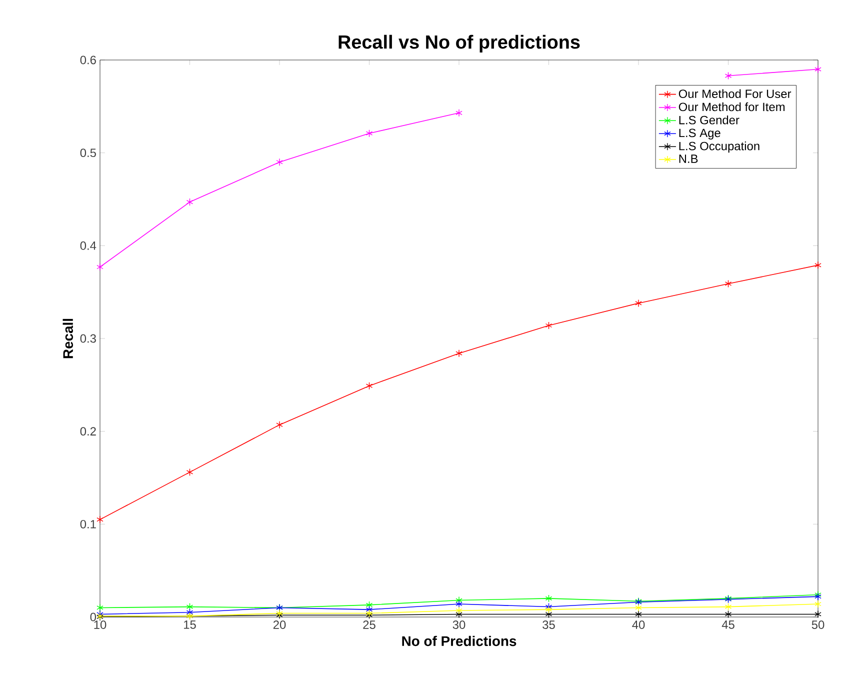  What do you see at coordinates (459, 624) in the screenshot?
I see `x-tick-label: 30` at bounding box center [459, 624].